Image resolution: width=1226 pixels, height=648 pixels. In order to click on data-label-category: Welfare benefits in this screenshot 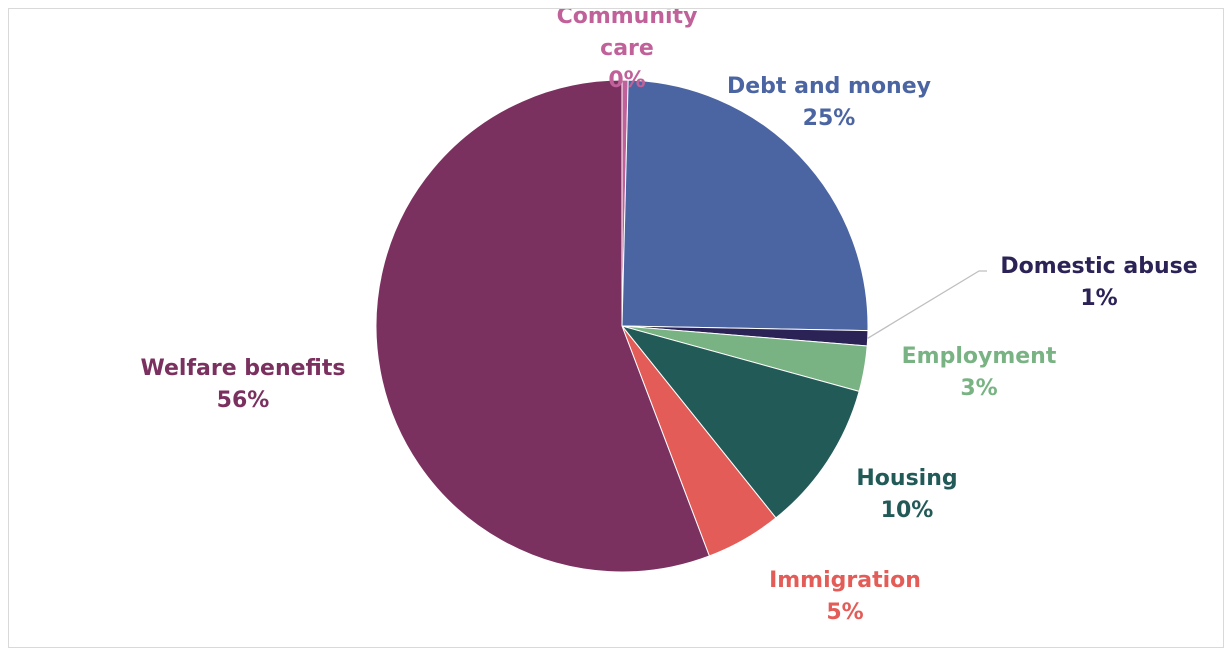, I will do `click(243, 368)`.